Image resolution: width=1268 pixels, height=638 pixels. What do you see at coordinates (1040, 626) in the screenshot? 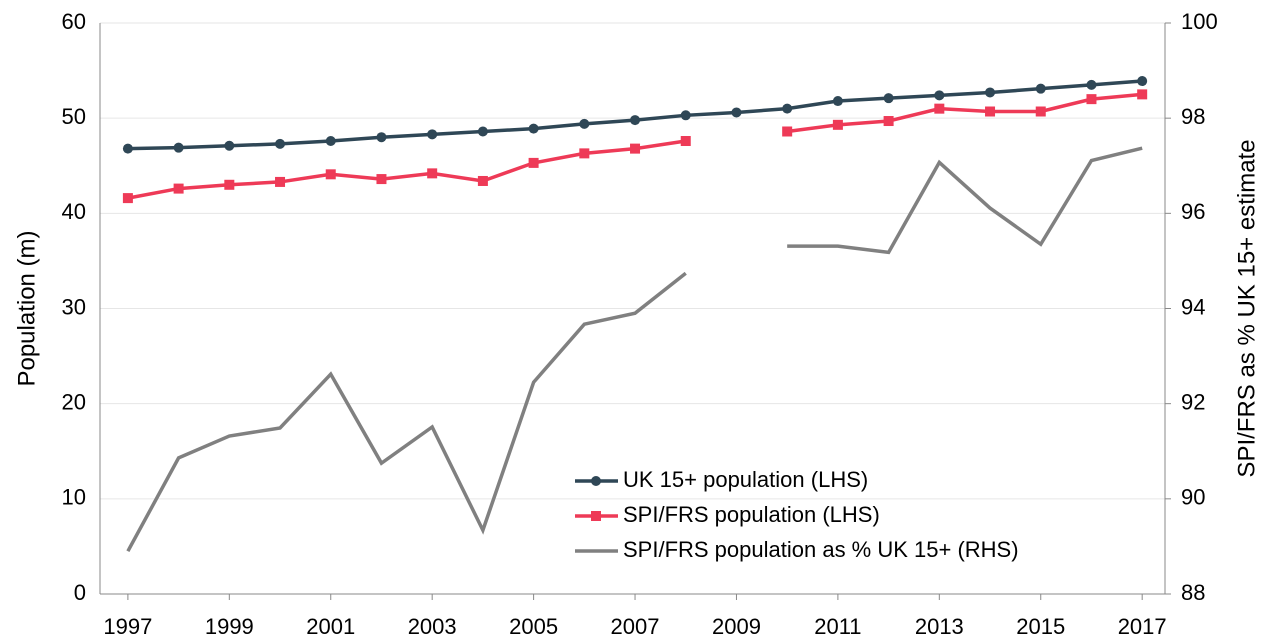
I see `x-tick-label: 2015` at bounding box center [1040, 626].